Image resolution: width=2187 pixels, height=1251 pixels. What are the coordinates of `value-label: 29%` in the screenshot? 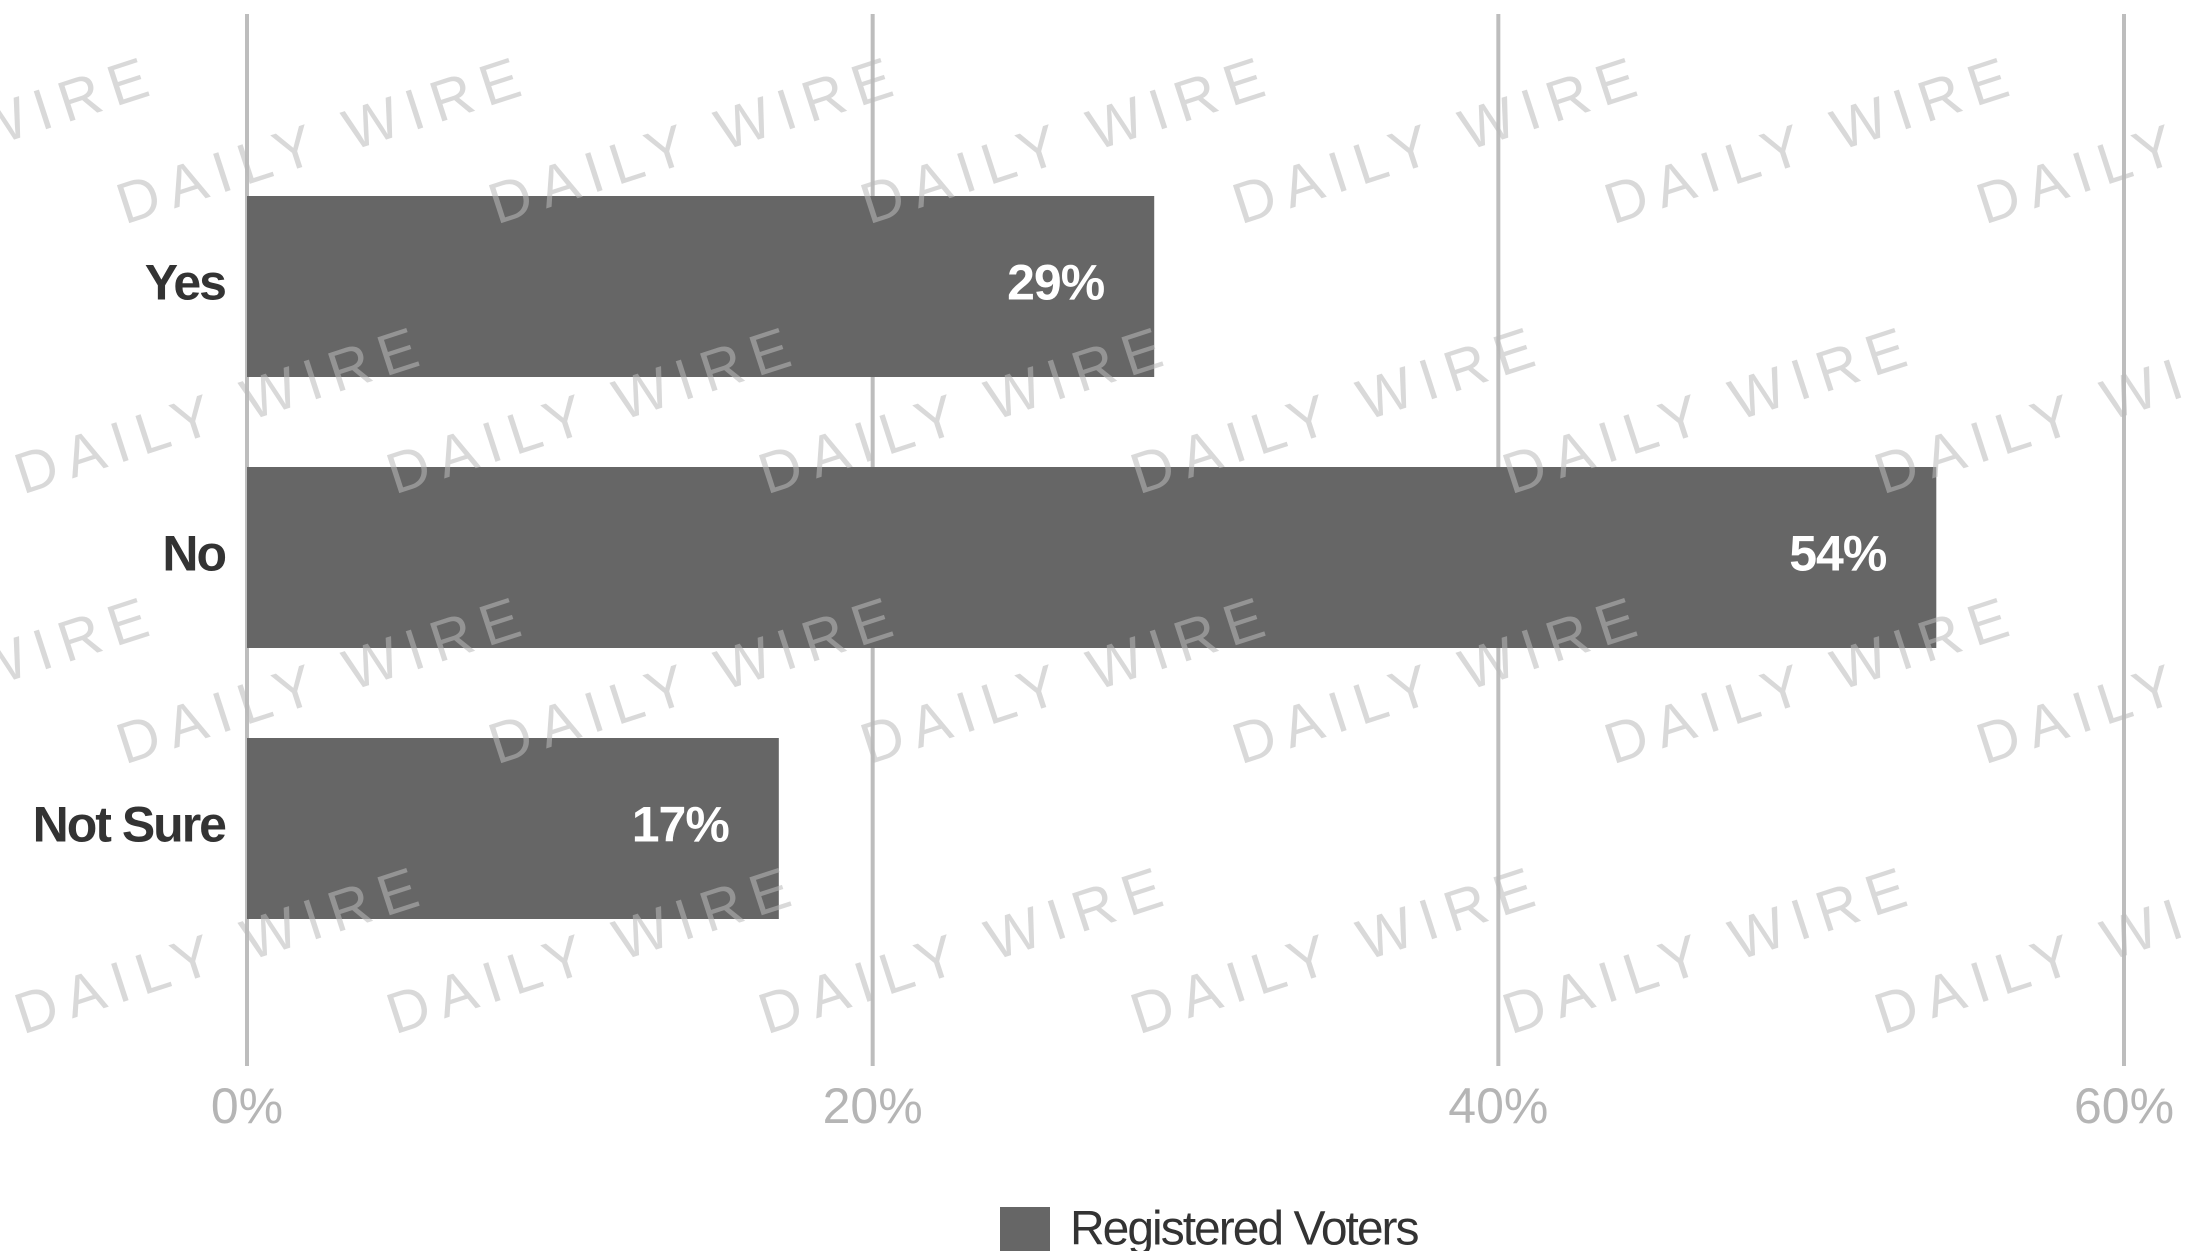 It's located at (1056, 283).